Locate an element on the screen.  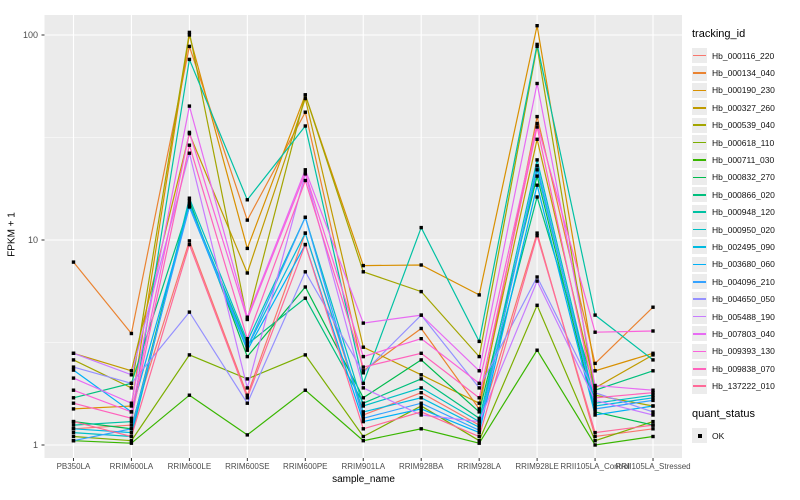
legend-entry: Hb_004096_210 is located at coordinates (745, 281).